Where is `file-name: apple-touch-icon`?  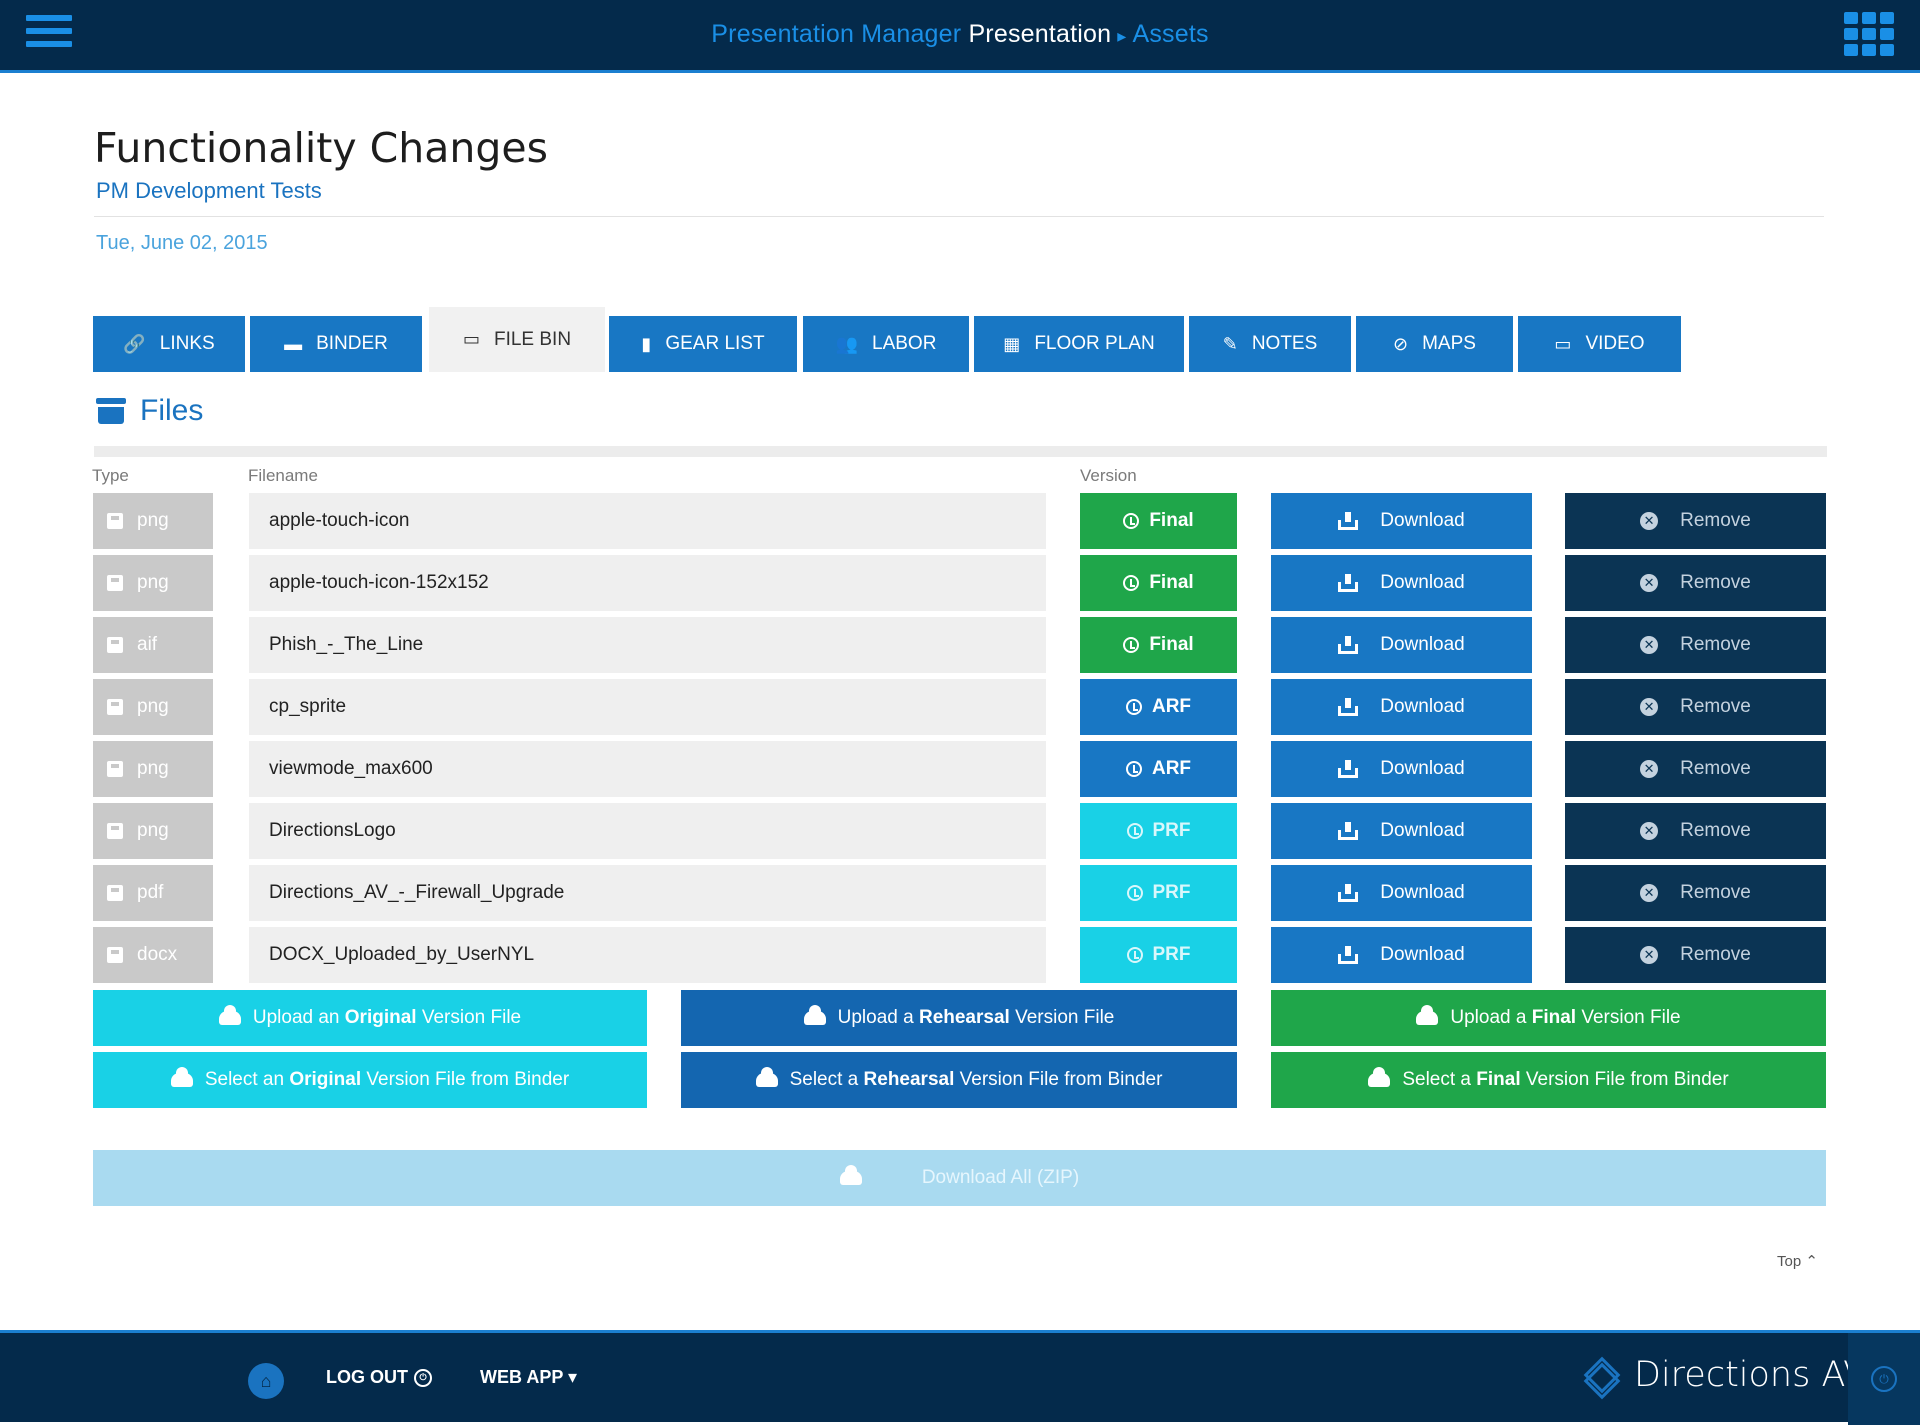
file-name: apple-touch-icon is located at coordinates (647, 521).